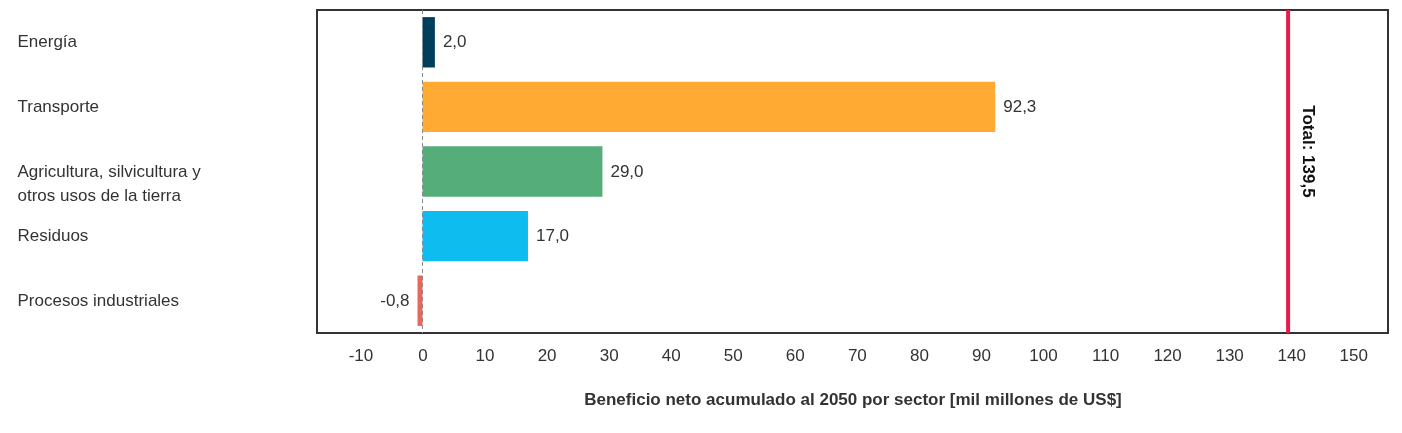 The width and height of the screenshot is (1402, 433). Describe the element at coordinates (733, 355) in the screenshot. I see `x-tick-label: 50` at that location.